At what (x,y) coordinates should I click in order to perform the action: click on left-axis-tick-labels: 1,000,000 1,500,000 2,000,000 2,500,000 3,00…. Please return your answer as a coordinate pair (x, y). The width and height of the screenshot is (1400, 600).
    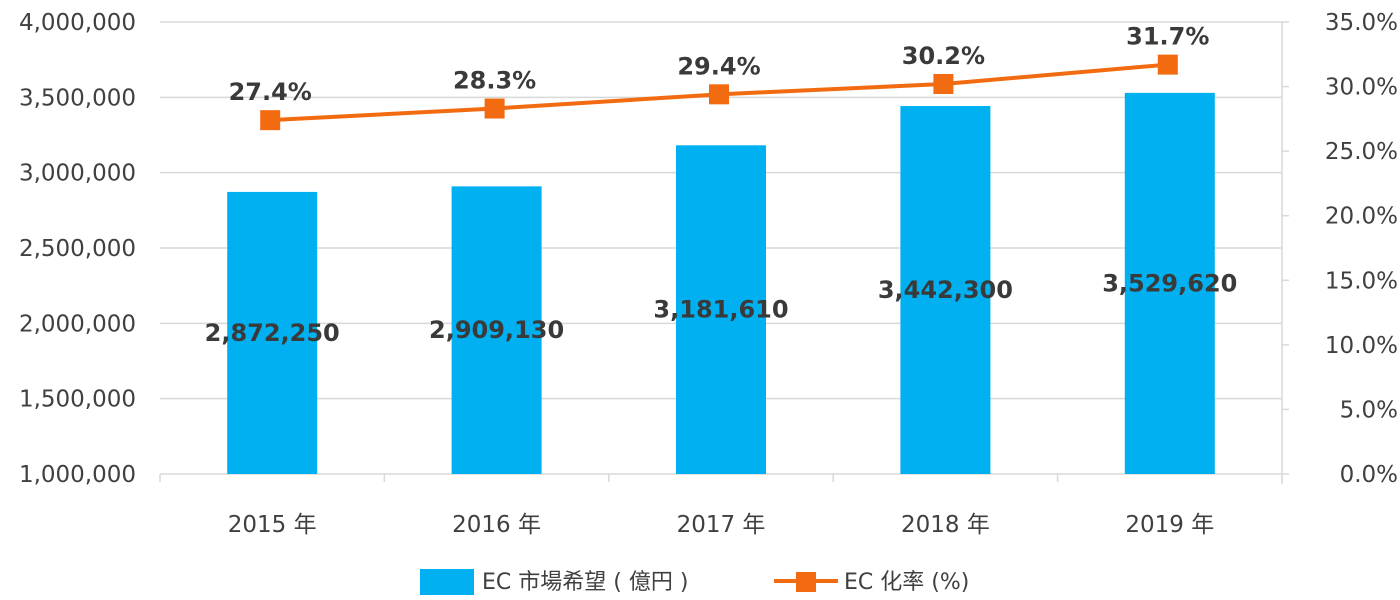
    Looking at the image, I should click on (77, 249).